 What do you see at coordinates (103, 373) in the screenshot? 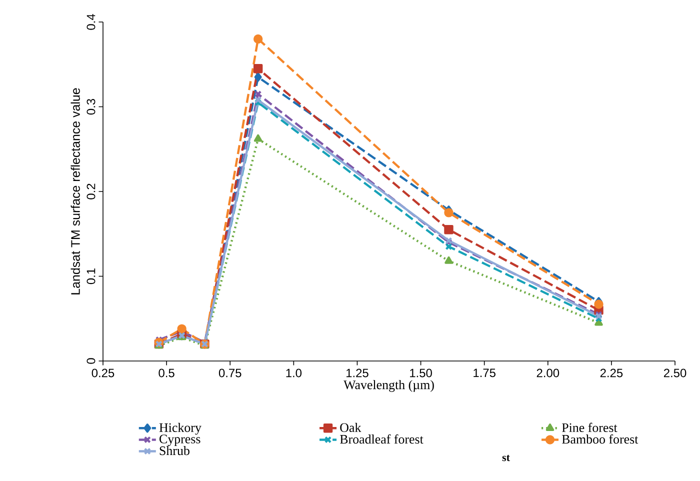
I see `x-tick-label: 0.25` at bounding box center [103, 373].